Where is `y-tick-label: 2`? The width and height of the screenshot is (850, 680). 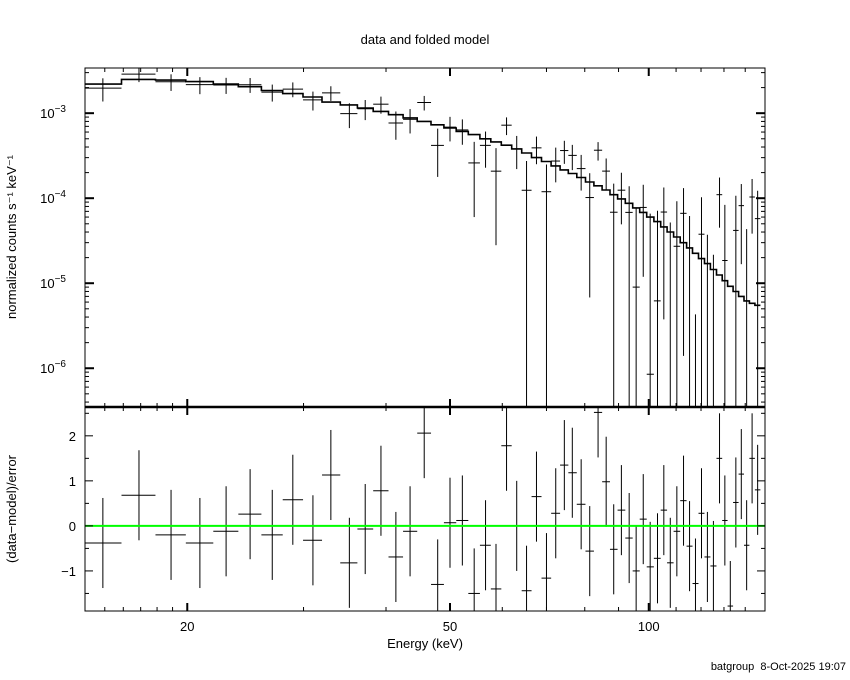 y-tick-label: 2 is located at coordinates (72, 436).